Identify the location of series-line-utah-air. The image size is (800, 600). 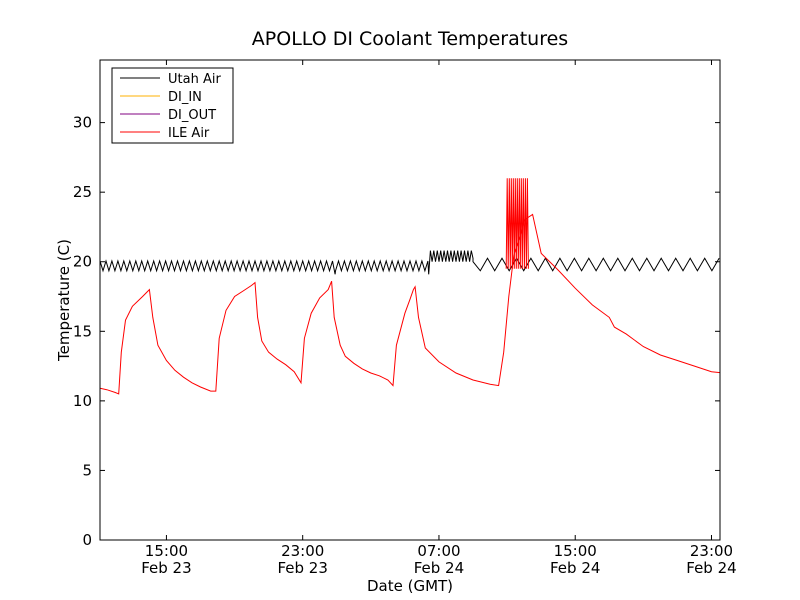
(410, 262).